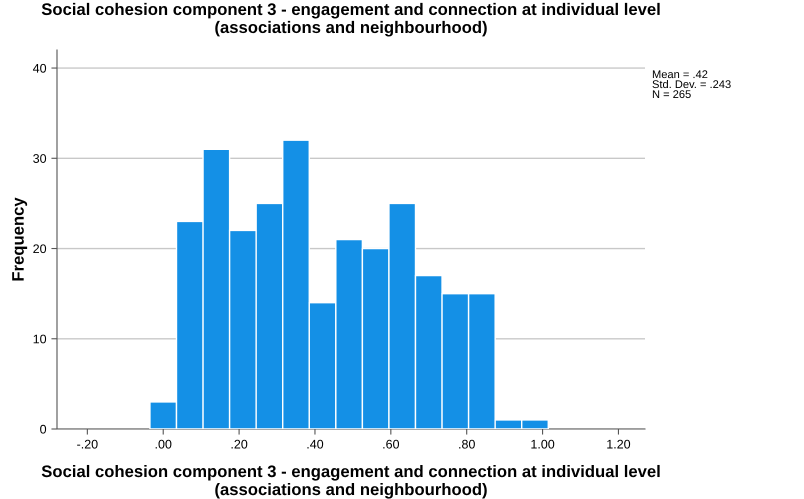  What do you see at coordinates (87, 444) in the screenshot?
I see `x-tick-label: -.20` at bounding box center [87, 444].